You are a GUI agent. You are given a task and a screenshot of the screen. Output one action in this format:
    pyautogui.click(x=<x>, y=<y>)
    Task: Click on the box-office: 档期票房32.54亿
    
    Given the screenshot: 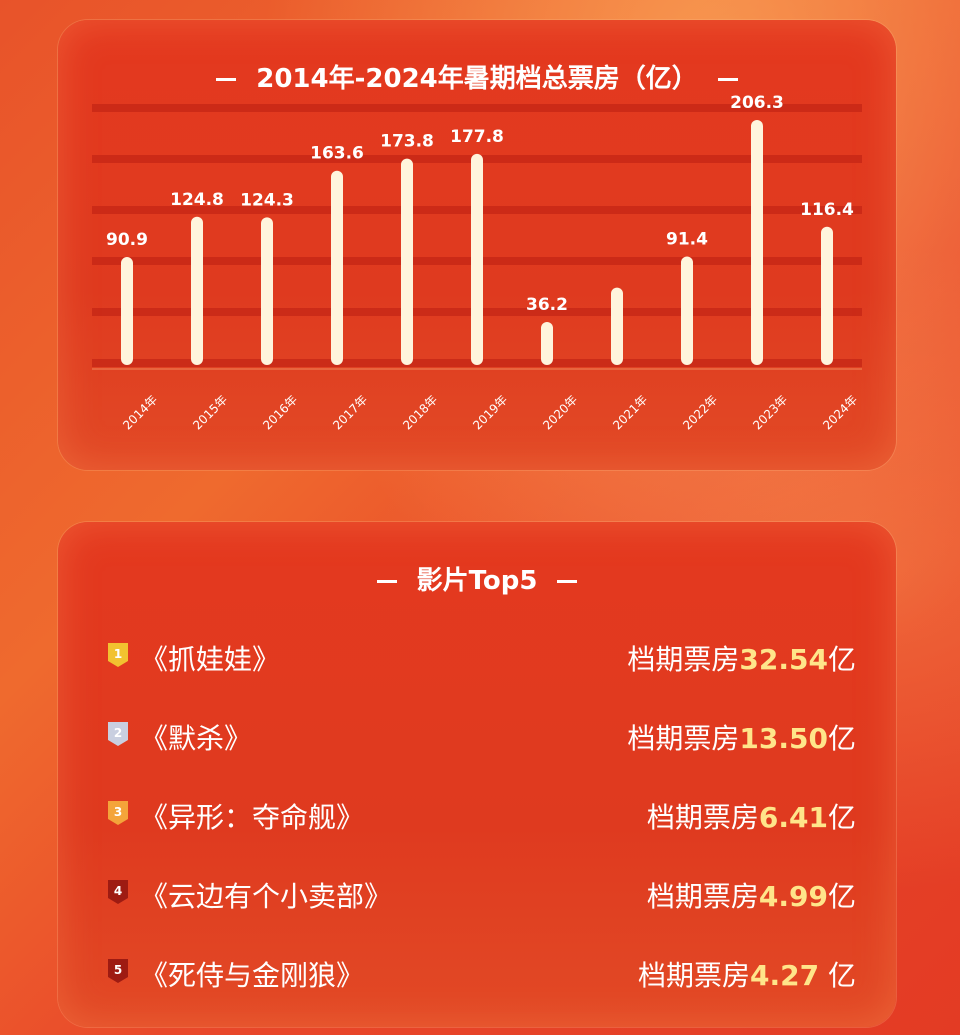 What is the action you would take?
    pyautogui.click(x=741, y=658)
    